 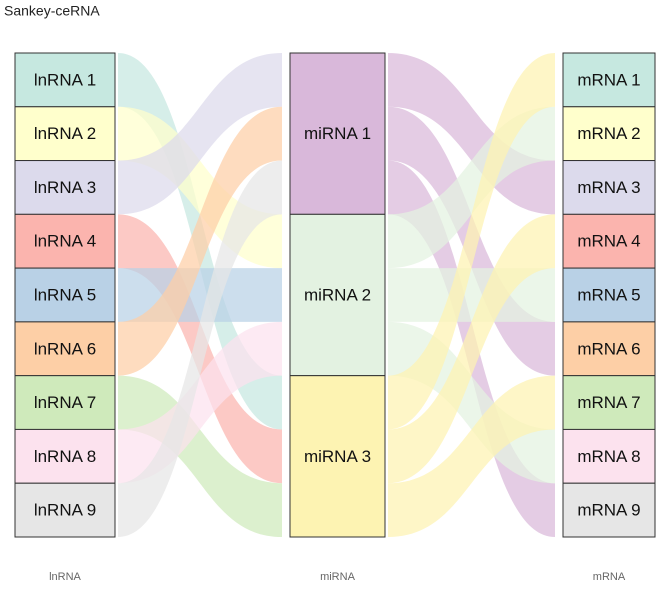 I want to click on node-label: mRNA 6, so click(x=608, y=348).